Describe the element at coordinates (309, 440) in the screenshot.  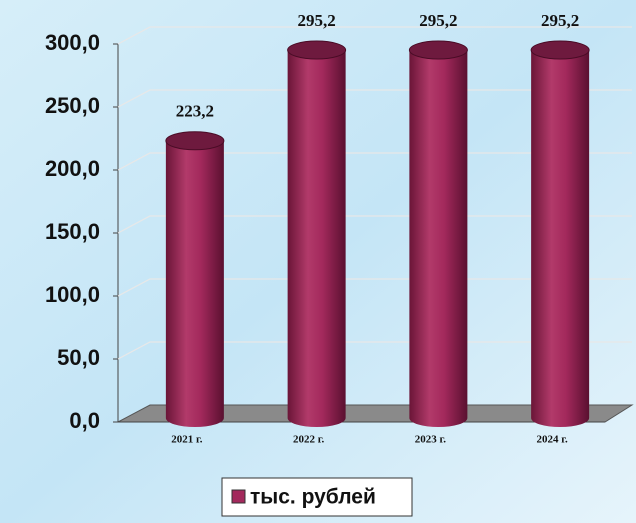
I see `x-tick-label: 2022 г.` at that location.